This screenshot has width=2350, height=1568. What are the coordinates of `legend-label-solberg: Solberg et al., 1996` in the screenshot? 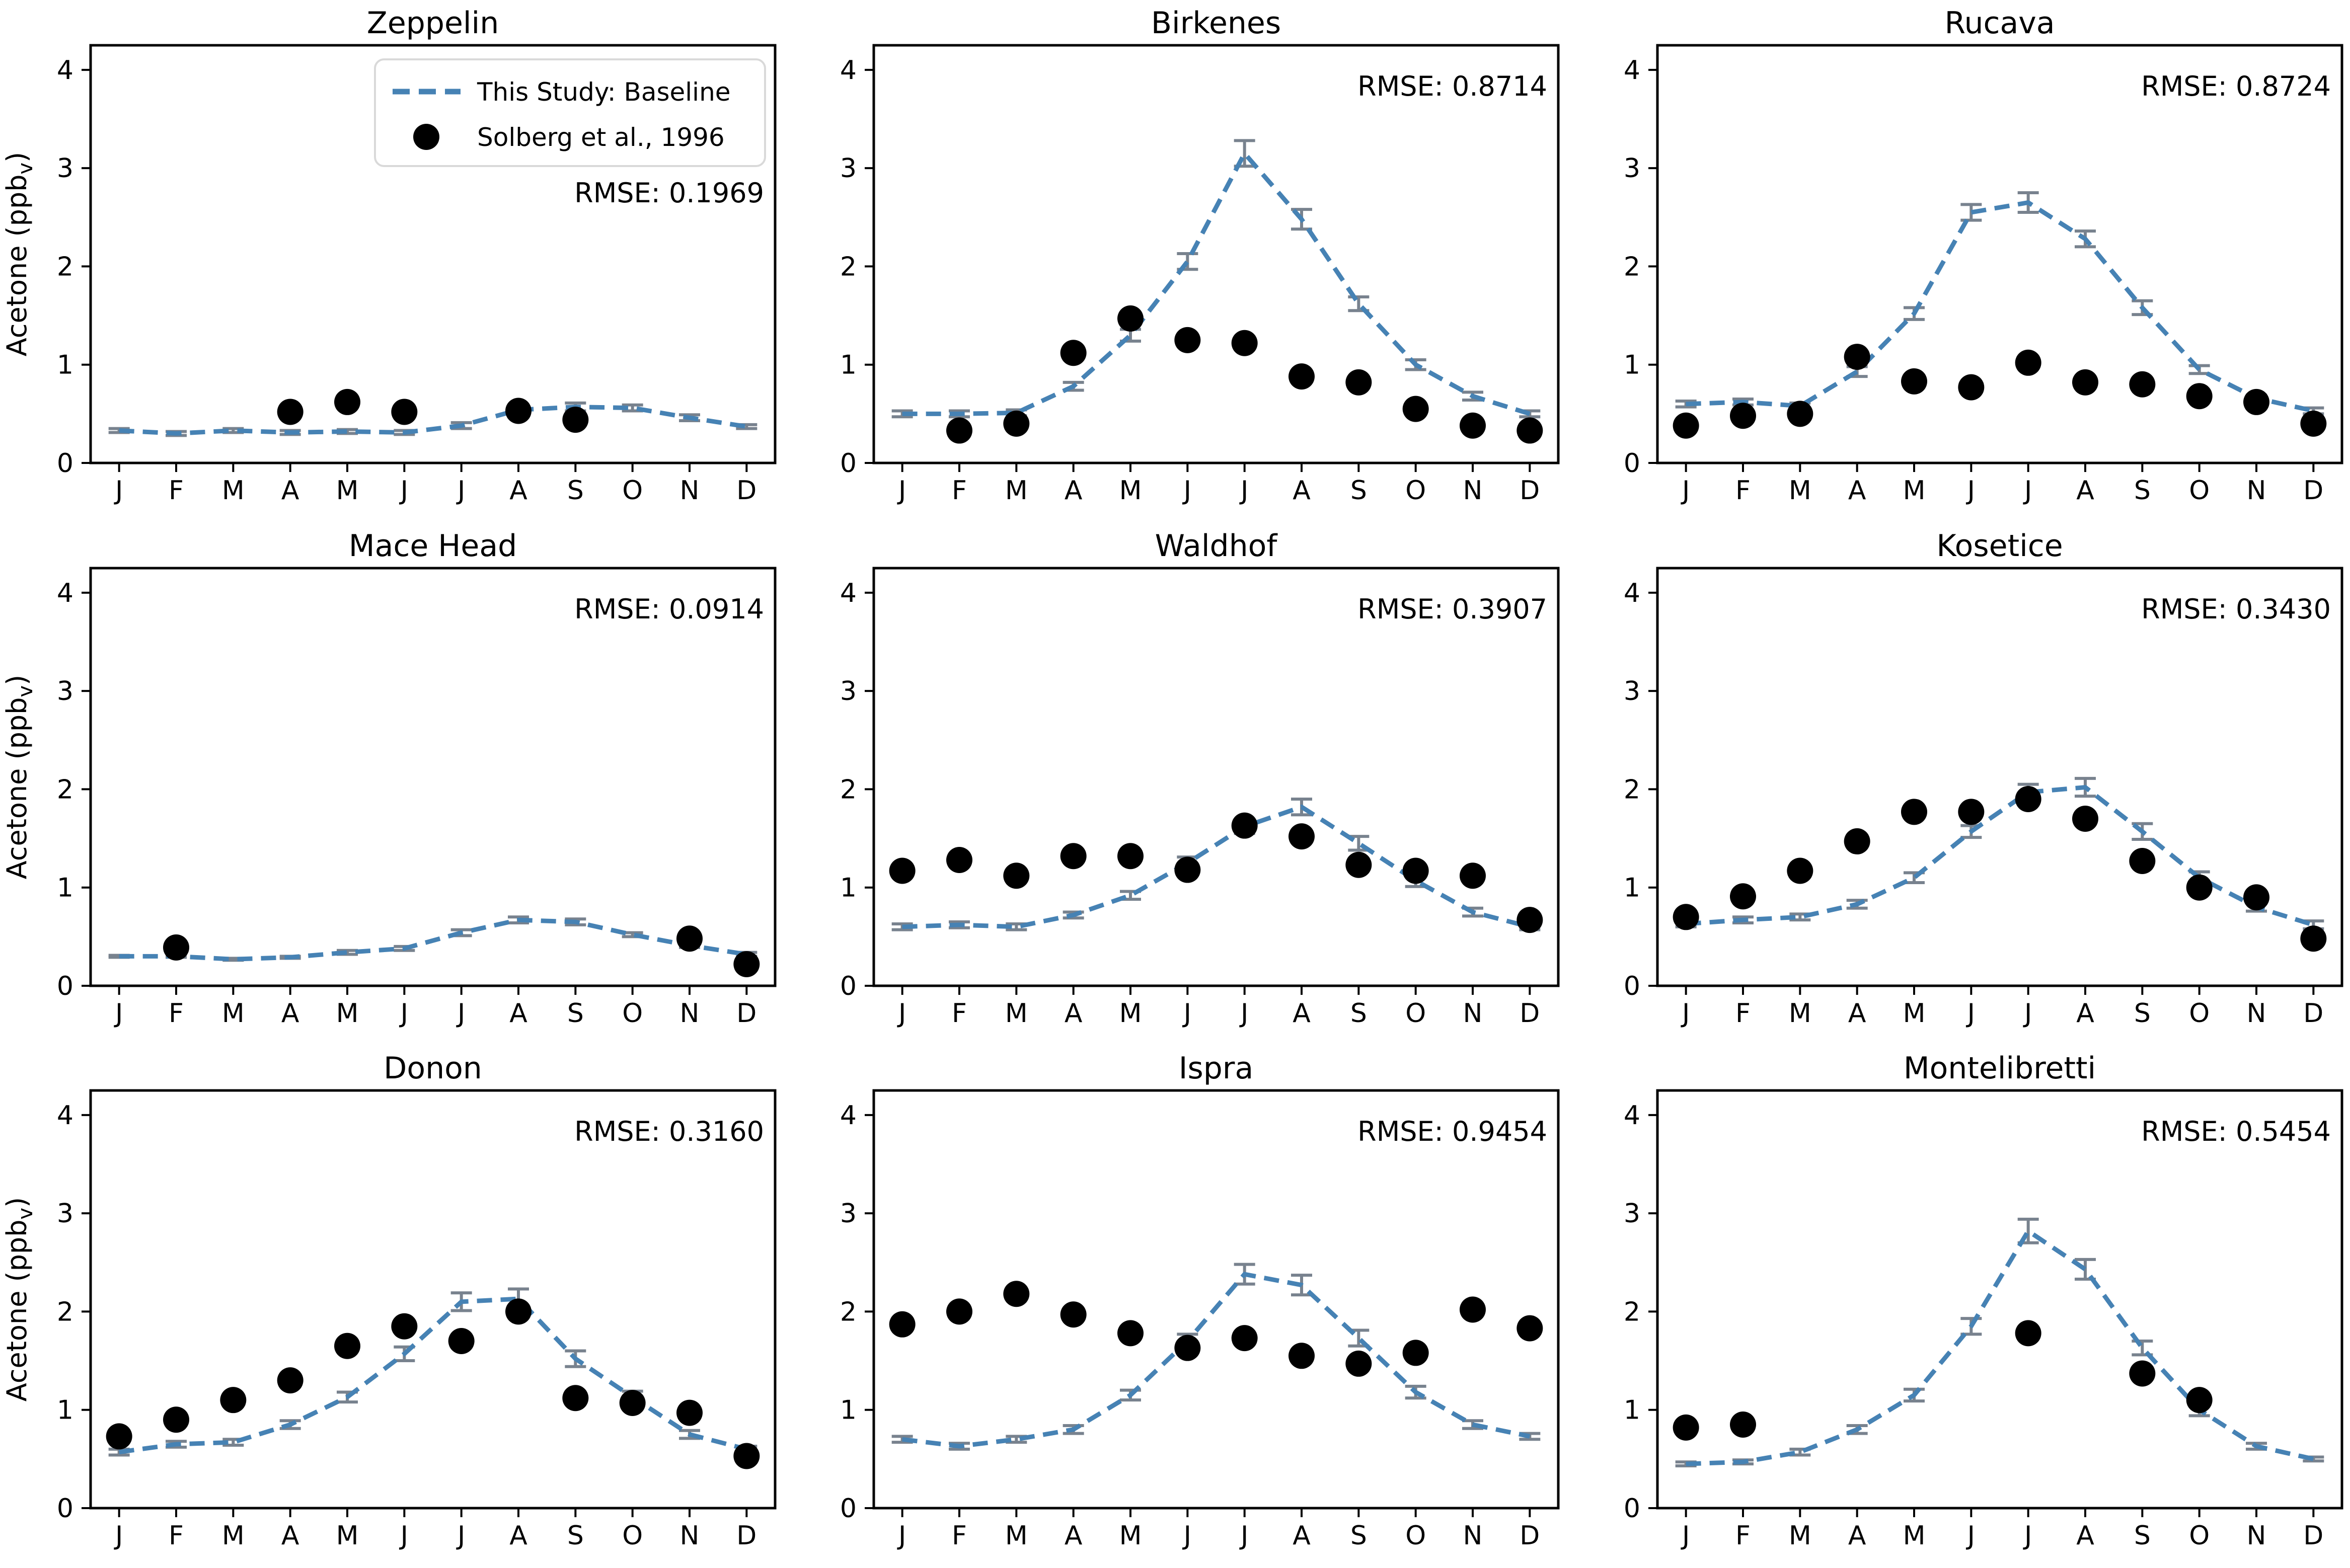 It's located at (601, 138).